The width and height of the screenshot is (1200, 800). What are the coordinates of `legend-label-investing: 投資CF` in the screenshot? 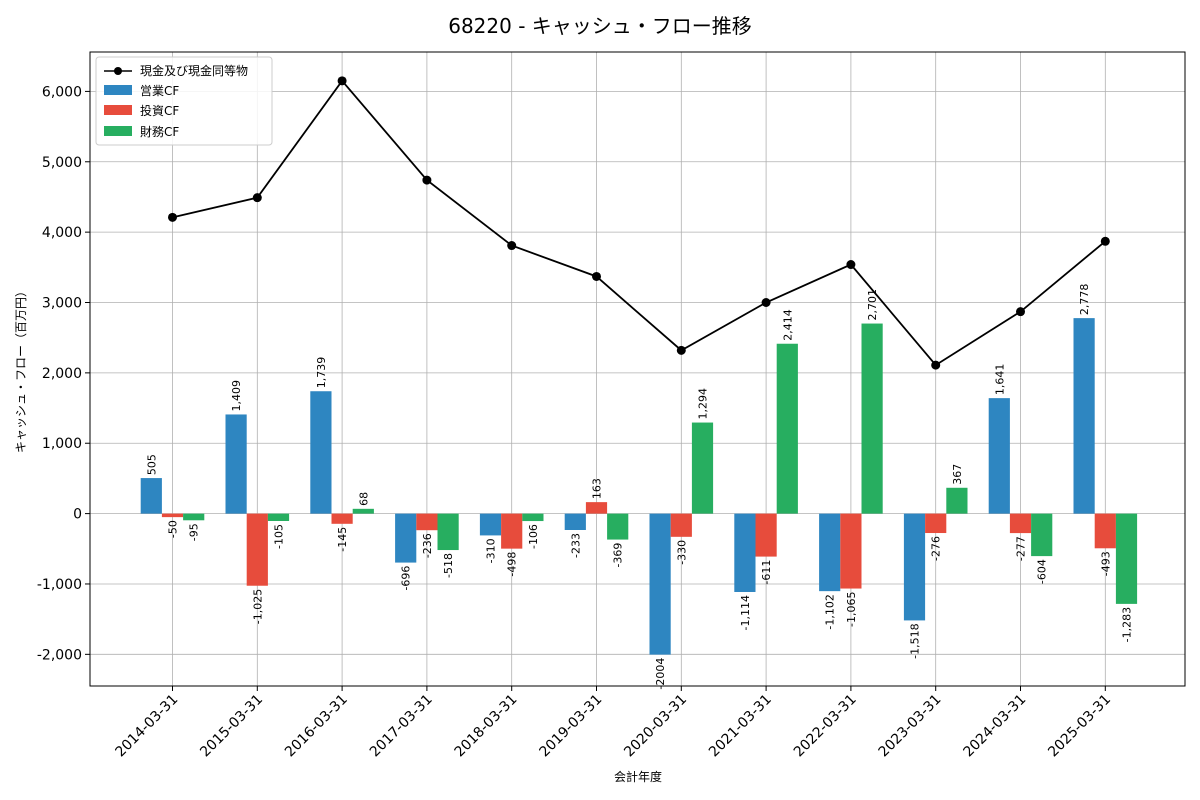 It's located at (159, 110).